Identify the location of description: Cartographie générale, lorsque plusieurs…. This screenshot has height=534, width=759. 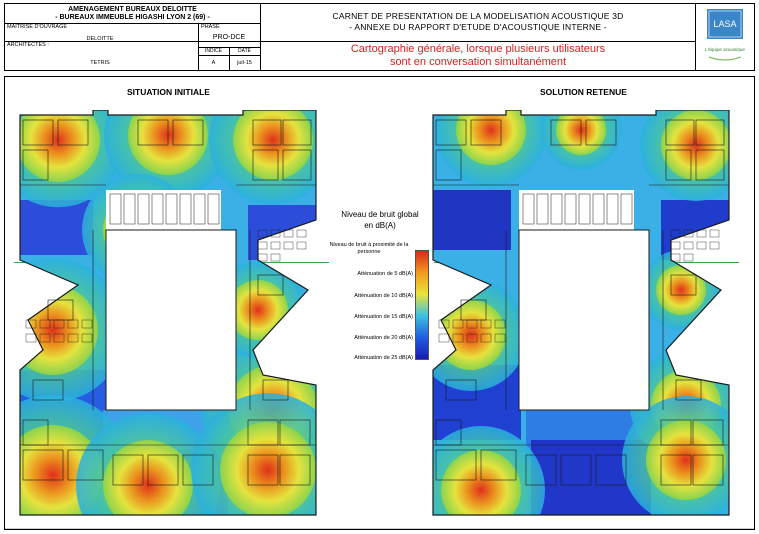
(478, 56).